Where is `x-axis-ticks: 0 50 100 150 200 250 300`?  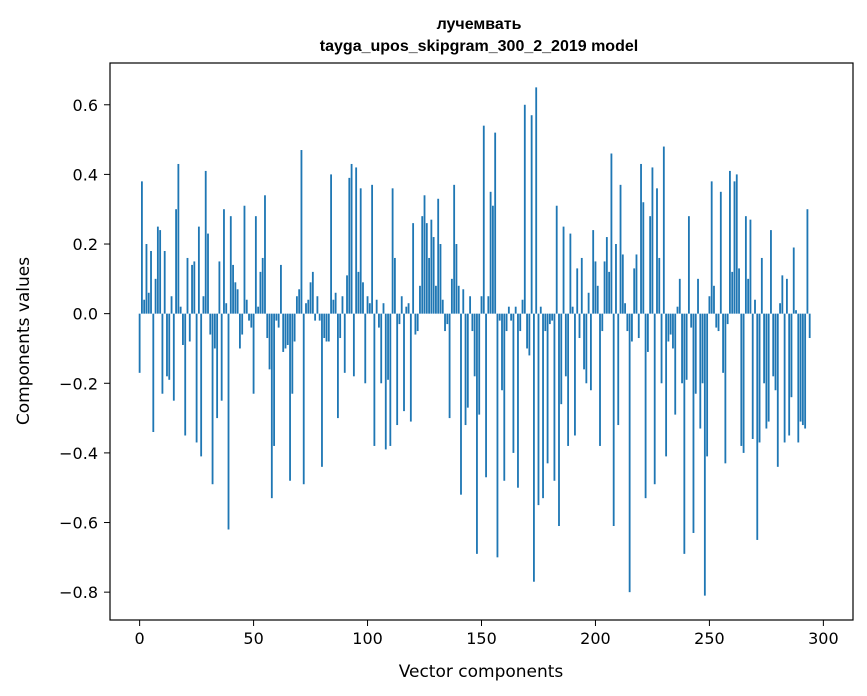 x-axis-ticks: 0 50 100 150 200 250 300 is located at coordinates (487, 634).